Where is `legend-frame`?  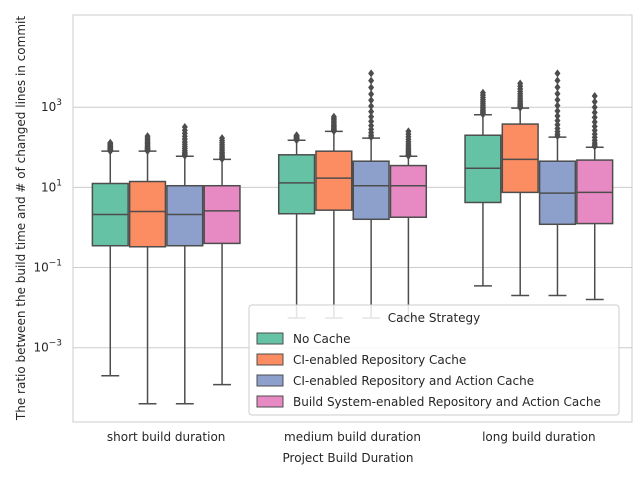
legend-frame is located at coordinates (434, 360).